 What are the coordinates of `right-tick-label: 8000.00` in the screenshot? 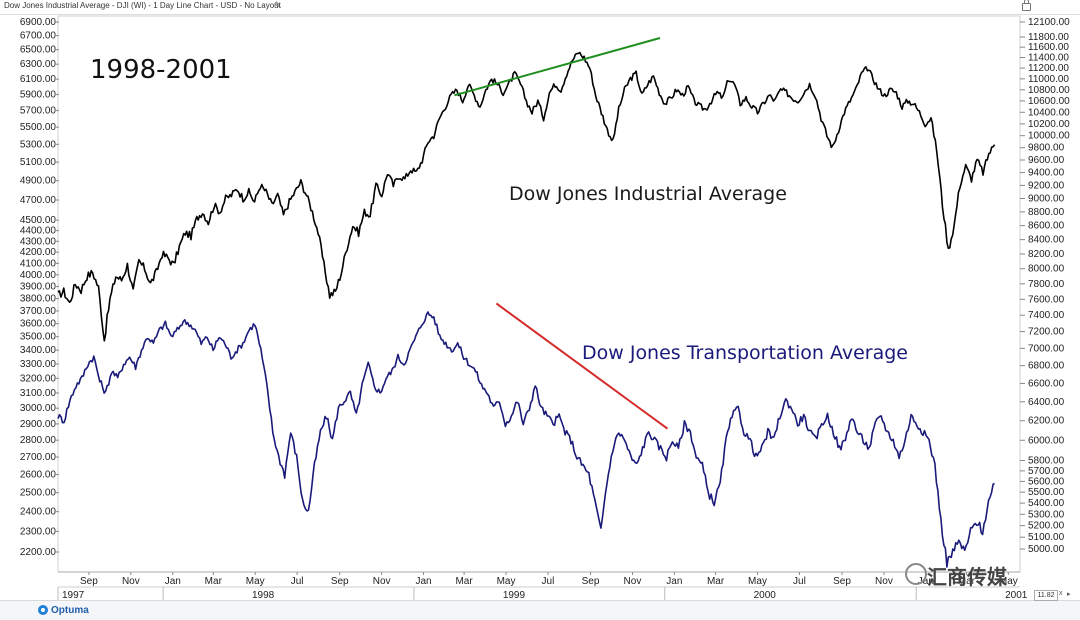 It's located at (1046, 269).